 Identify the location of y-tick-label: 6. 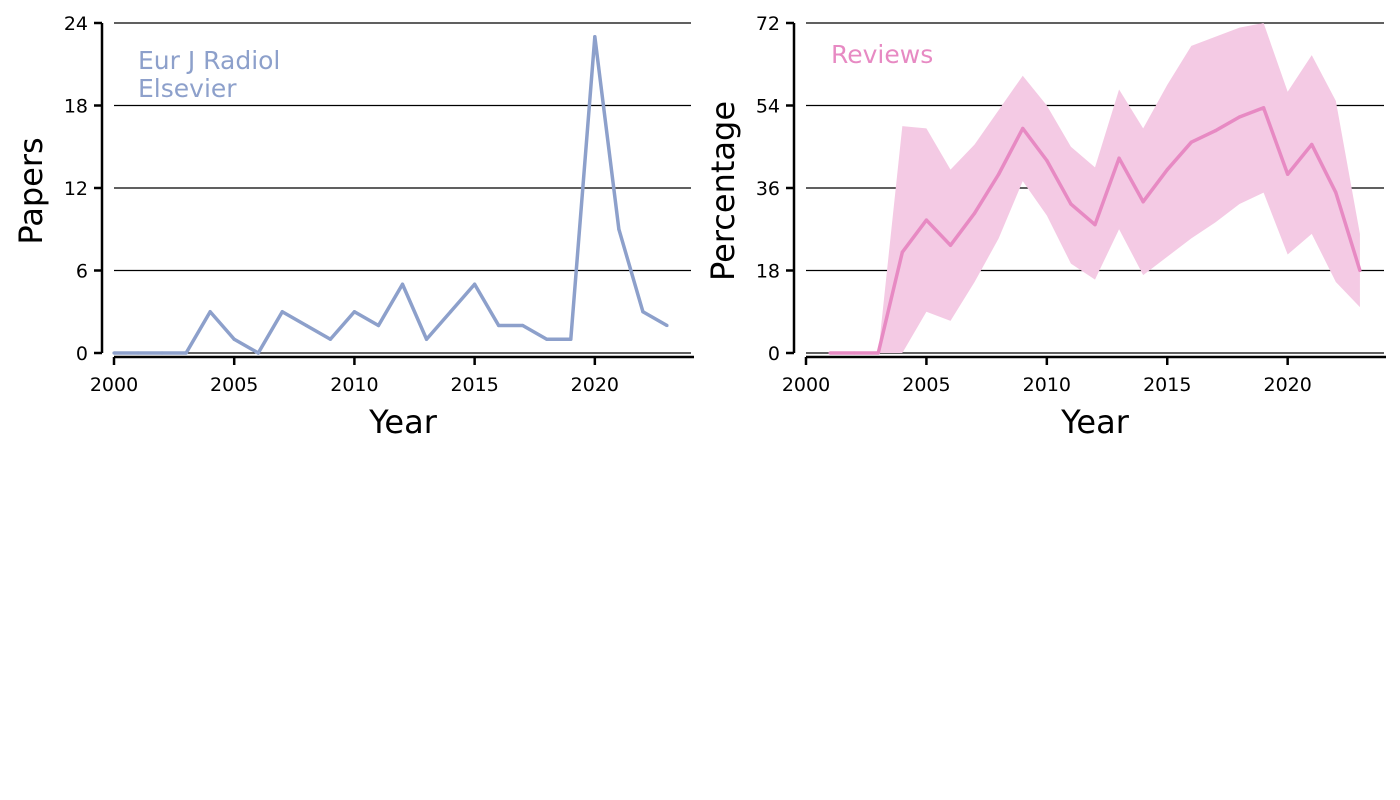
(82, 272).